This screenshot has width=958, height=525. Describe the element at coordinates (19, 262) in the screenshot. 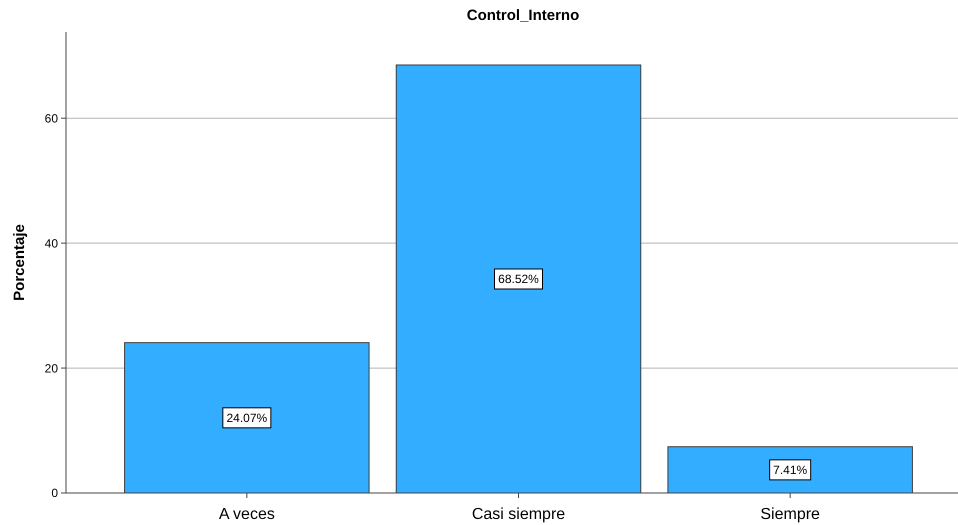

I see `y-axis-title: Porcentaje` at that location.